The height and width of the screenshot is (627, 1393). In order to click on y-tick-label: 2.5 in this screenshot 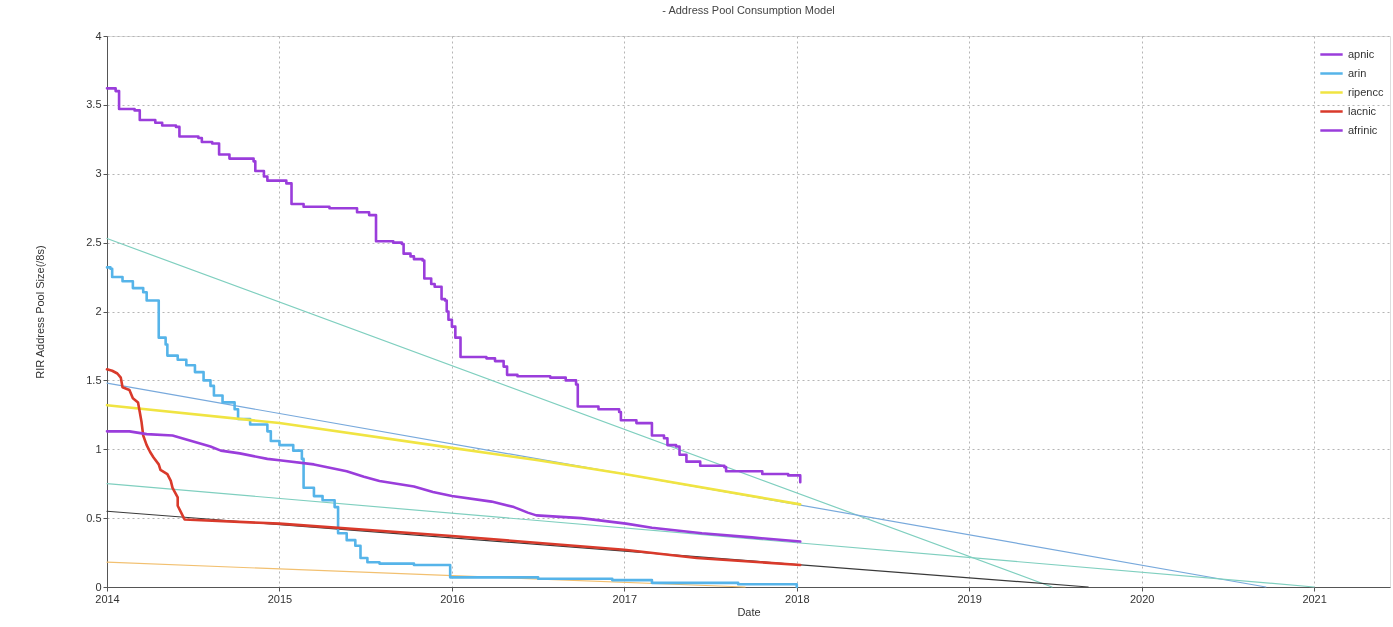, I will do `click(94, 242)`.